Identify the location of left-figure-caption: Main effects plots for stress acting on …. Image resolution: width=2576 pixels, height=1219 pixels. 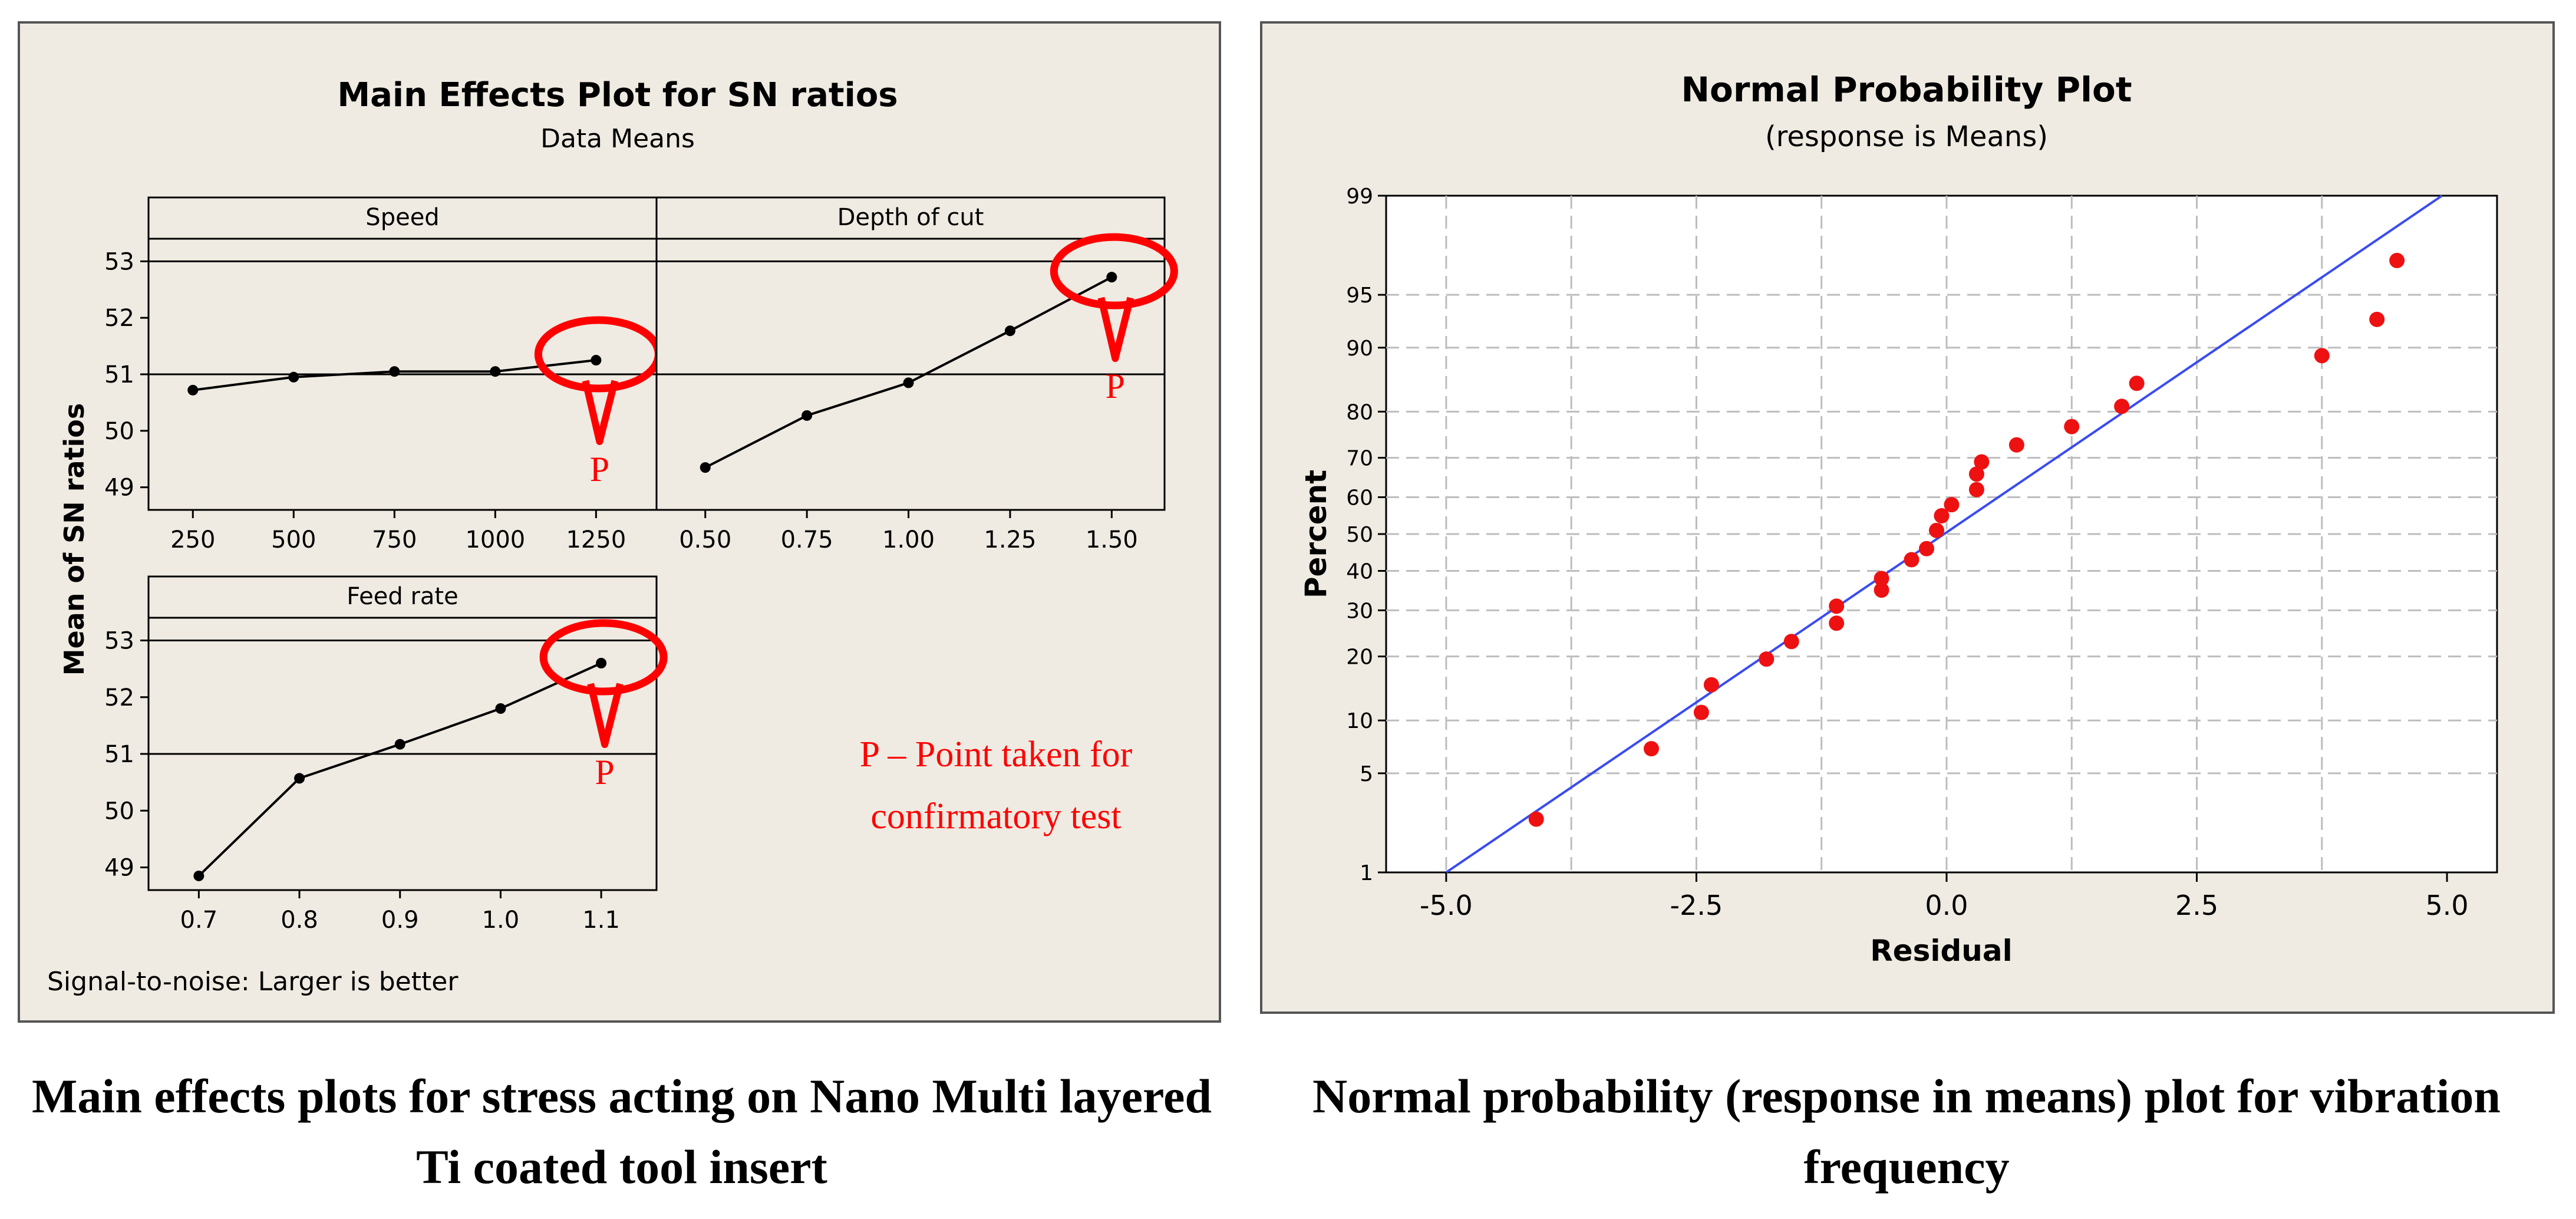
(622, 1131).